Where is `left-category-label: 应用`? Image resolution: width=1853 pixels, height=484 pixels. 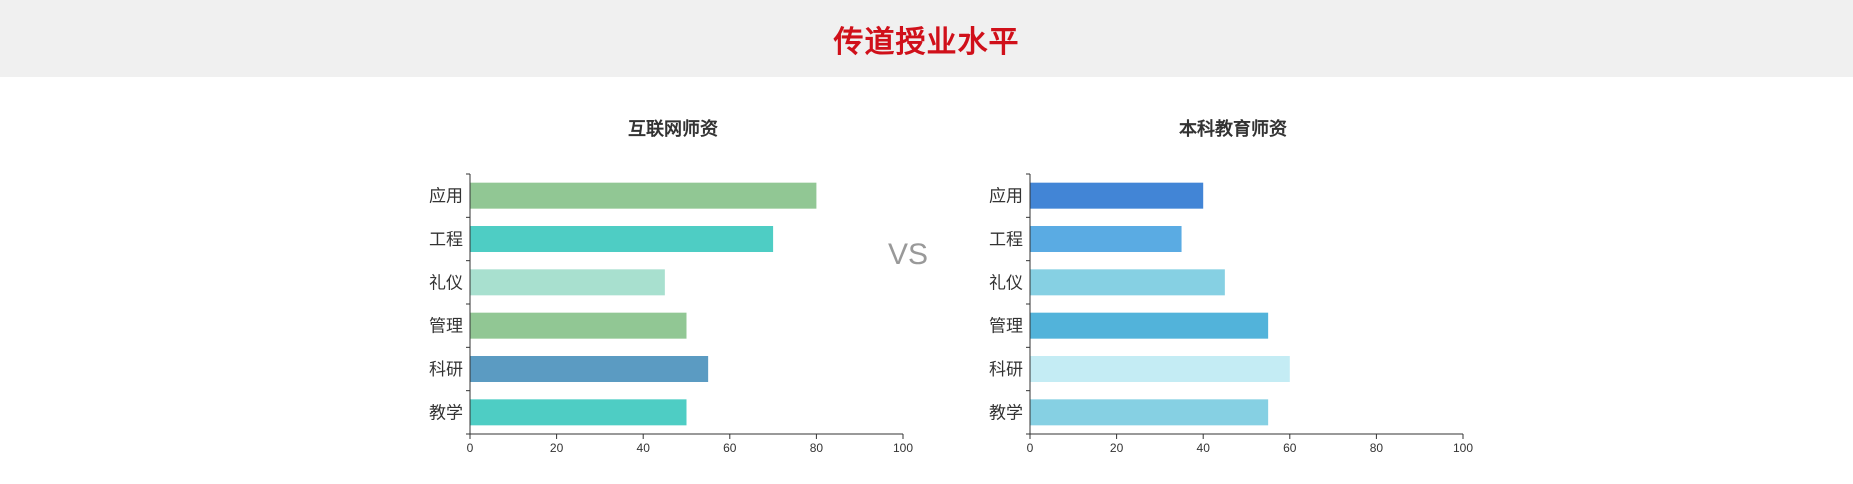 left-category-label: 应用 is located at coordinates (446, 197).